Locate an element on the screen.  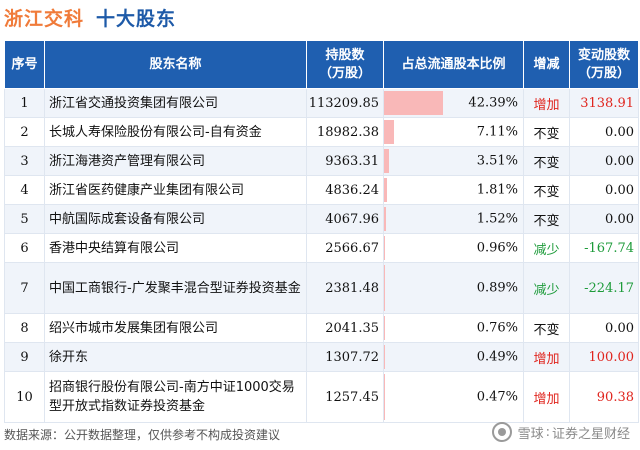
table-row: 3 浙江海港资产管理有限公司 9363.31 3.51% 不变 0.00 is located at coordinates (321, 161).